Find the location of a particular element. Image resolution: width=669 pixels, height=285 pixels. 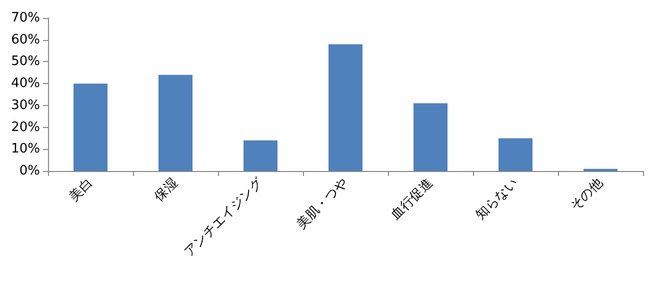

x-tick-label: 美肌・つや is located at coordinates (322, 203).